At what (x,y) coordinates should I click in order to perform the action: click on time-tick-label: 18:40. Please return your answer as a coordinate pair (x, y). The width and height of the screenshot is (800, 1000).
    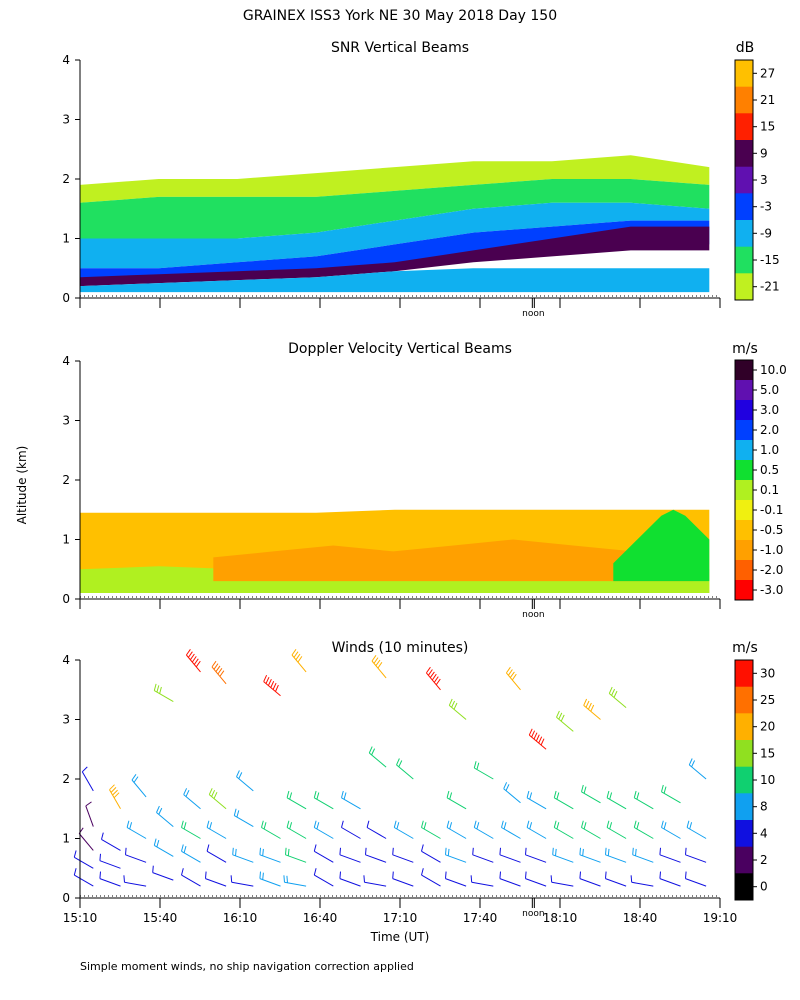
    Looking at the image, I should click on (640, 918).